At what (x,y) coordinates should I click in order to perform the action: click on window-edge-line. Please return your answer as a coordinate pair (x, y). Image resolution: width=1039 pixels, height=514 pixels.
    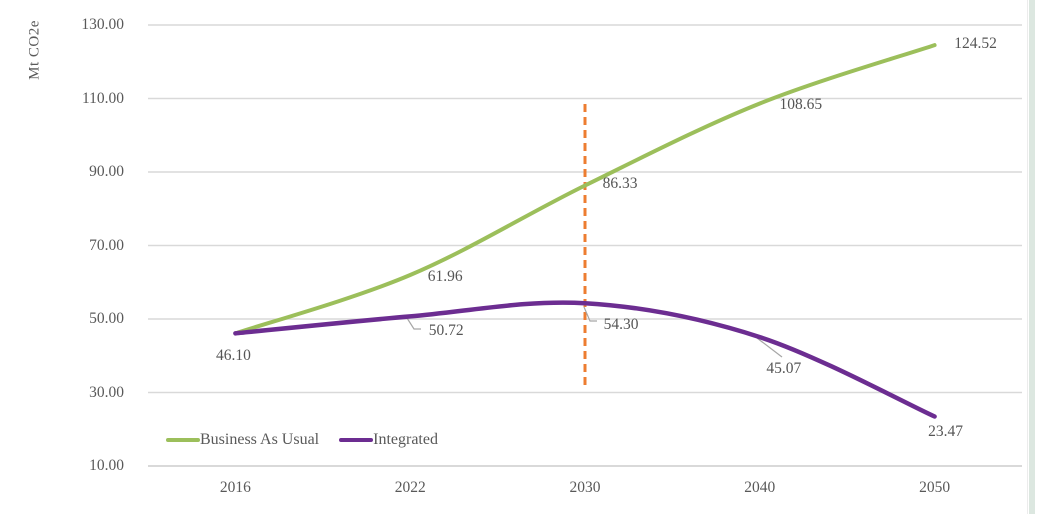
    Looking at the image, I should click on (1027, 257).